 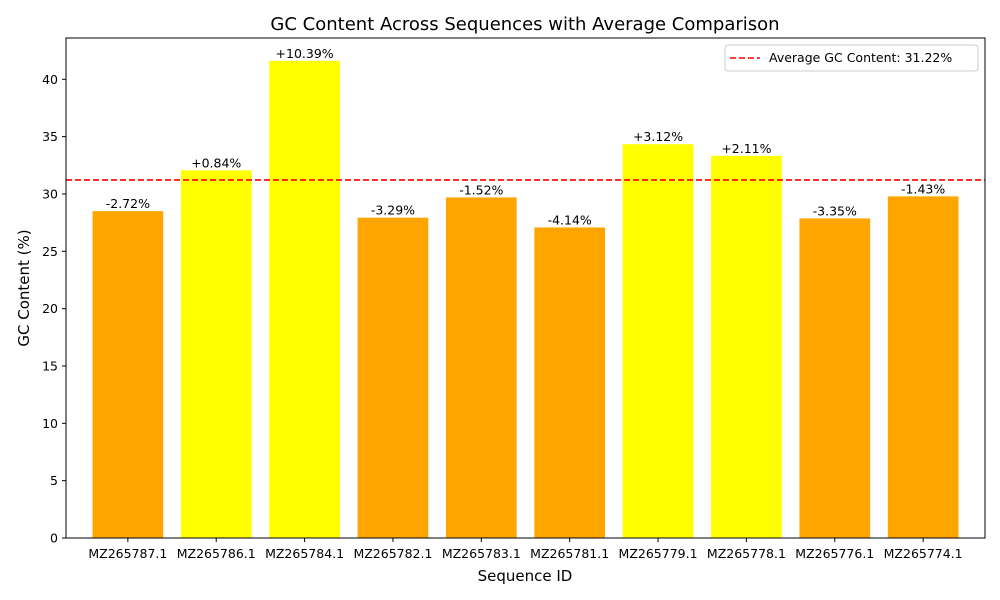 I want to click on legend-average-label: Average GC Content: 31.22%, so click(x=860, y=57).